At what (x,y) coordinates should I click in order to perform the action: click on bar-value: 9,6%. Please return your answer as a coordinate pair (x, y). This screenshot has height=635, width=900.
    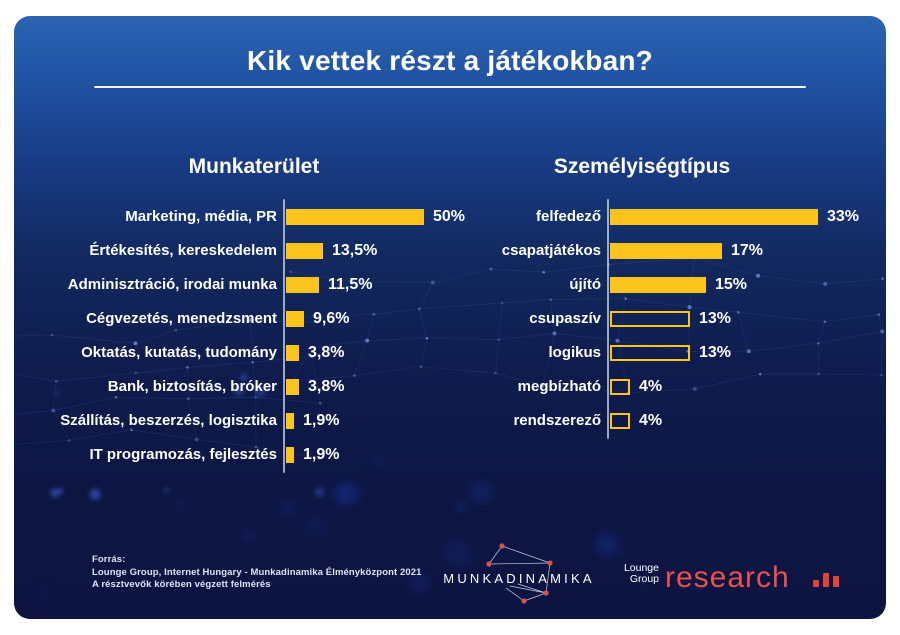
    Looking at the image, I should click on (331, 318).